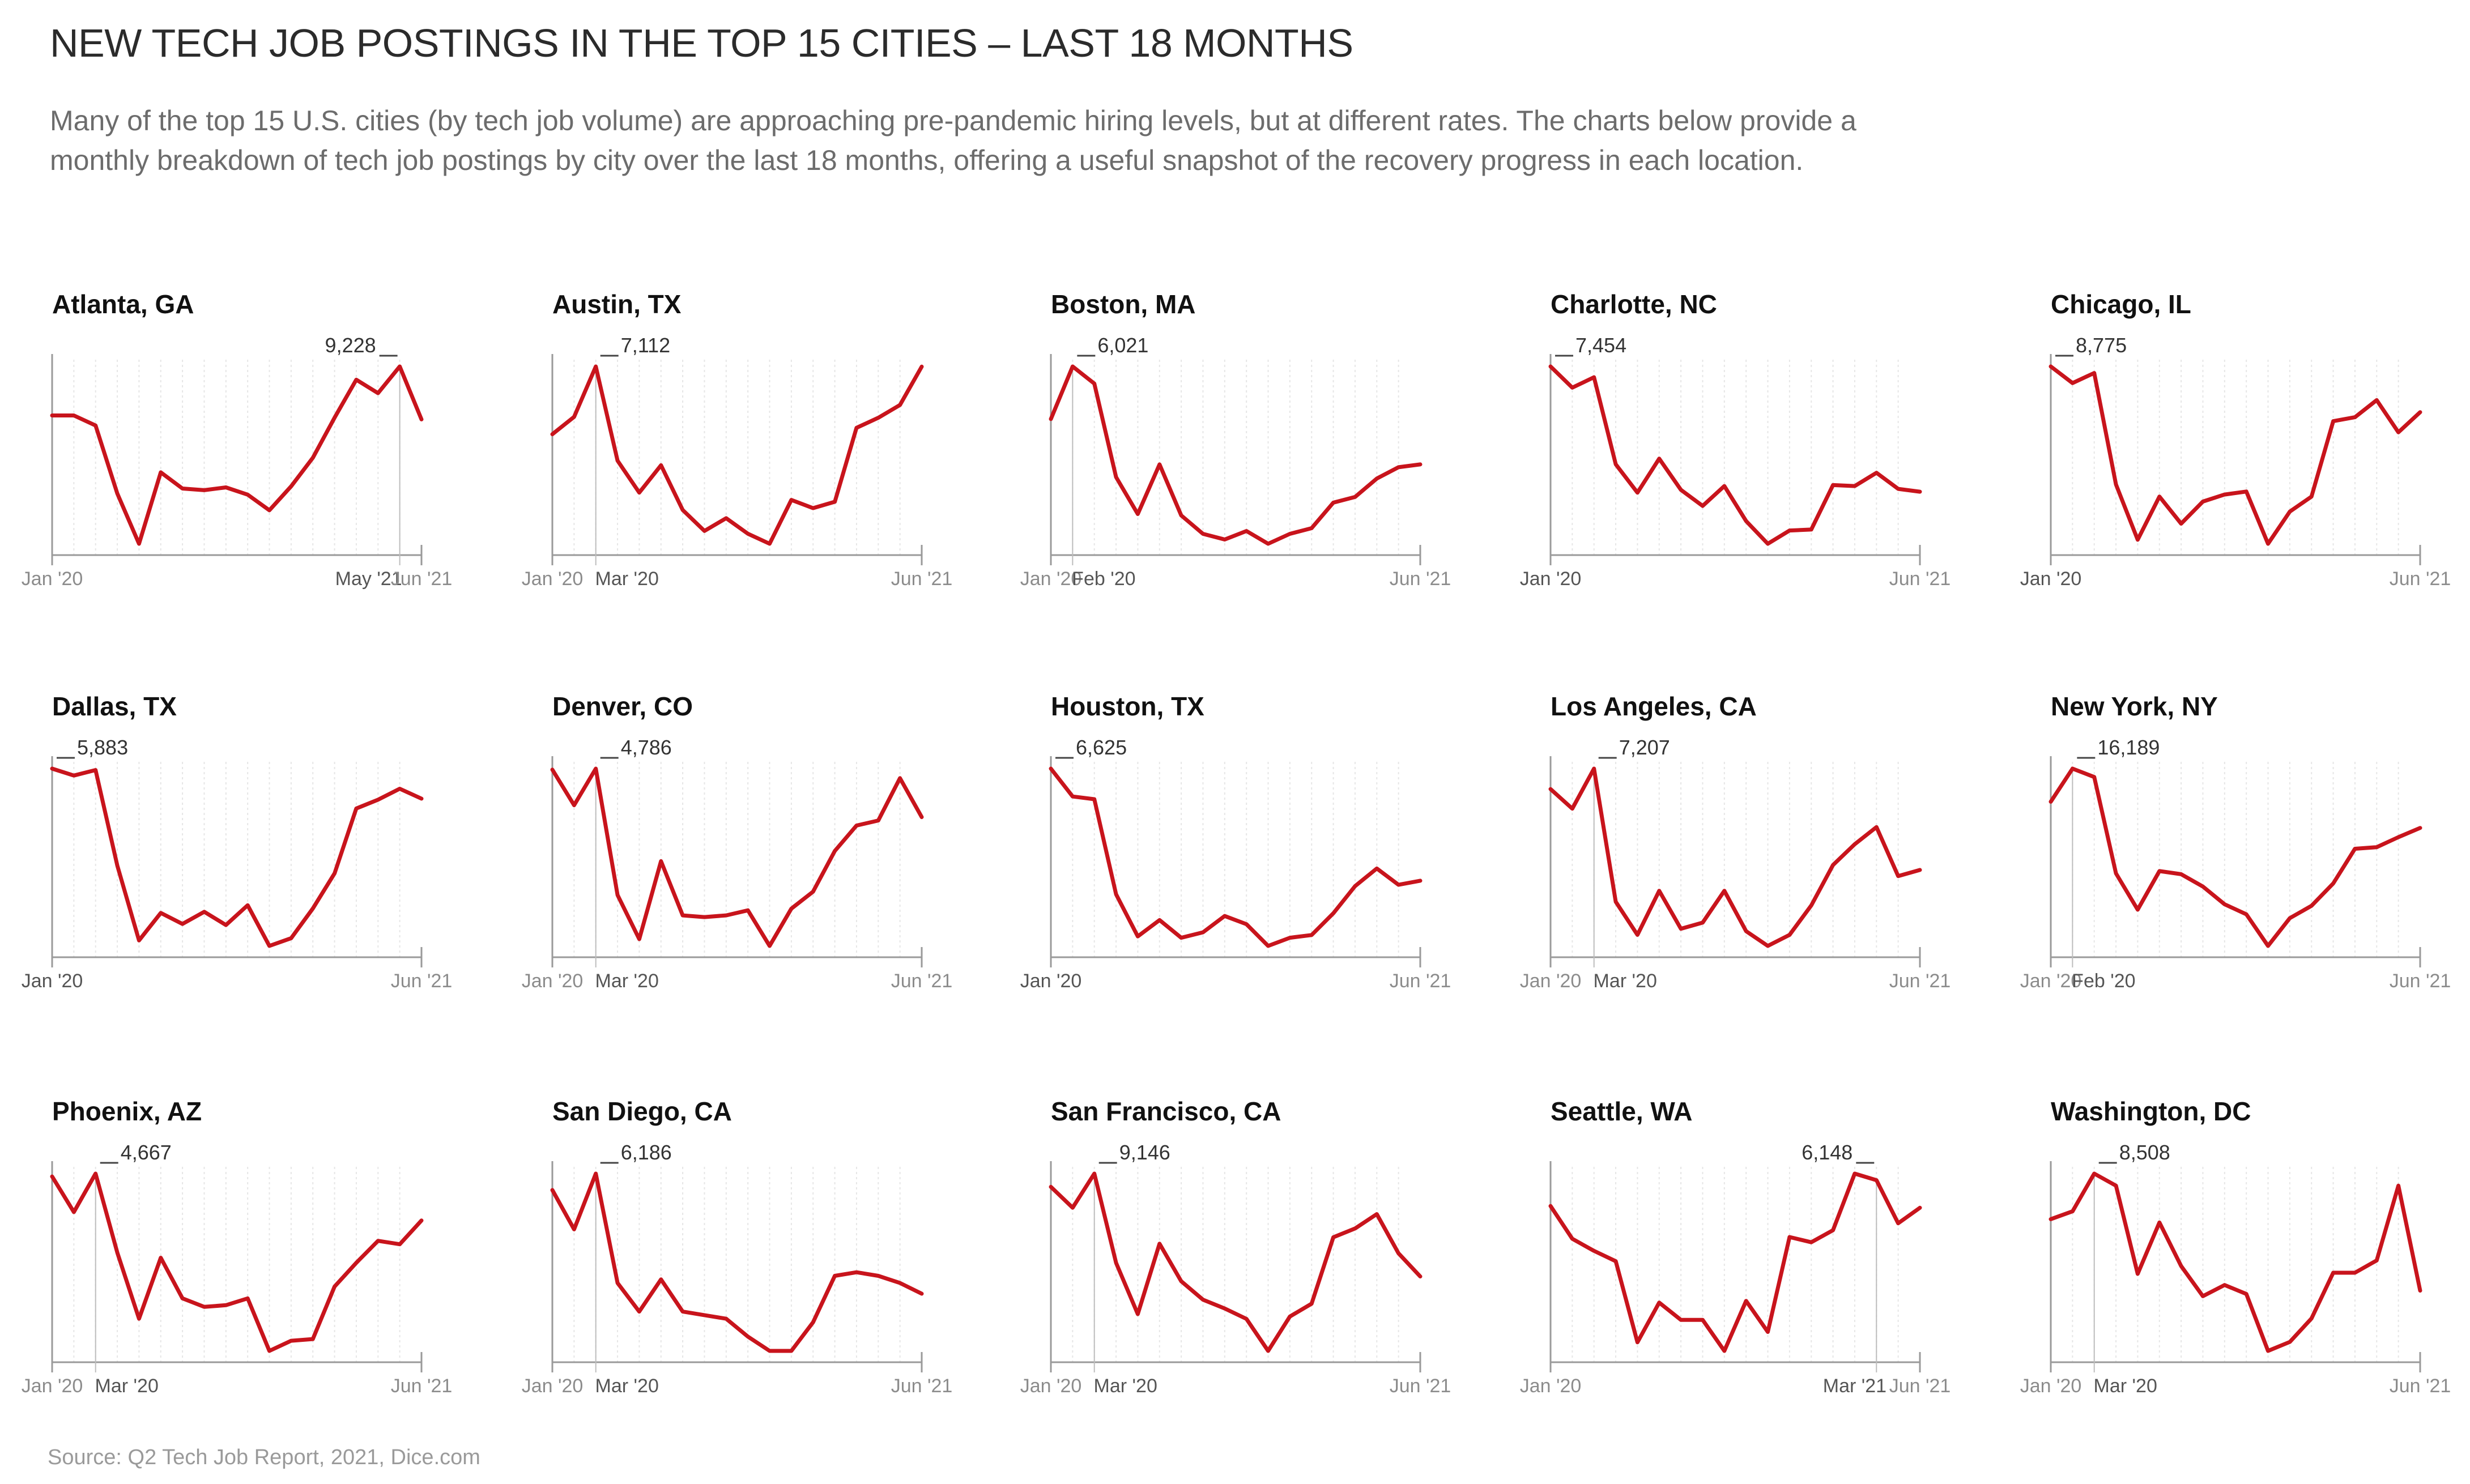  What do you see at coordinates (1166, 1111) in the screenshot?
I see `chart-title: San Francisco, CA` at bounding box center [1166, 1111].